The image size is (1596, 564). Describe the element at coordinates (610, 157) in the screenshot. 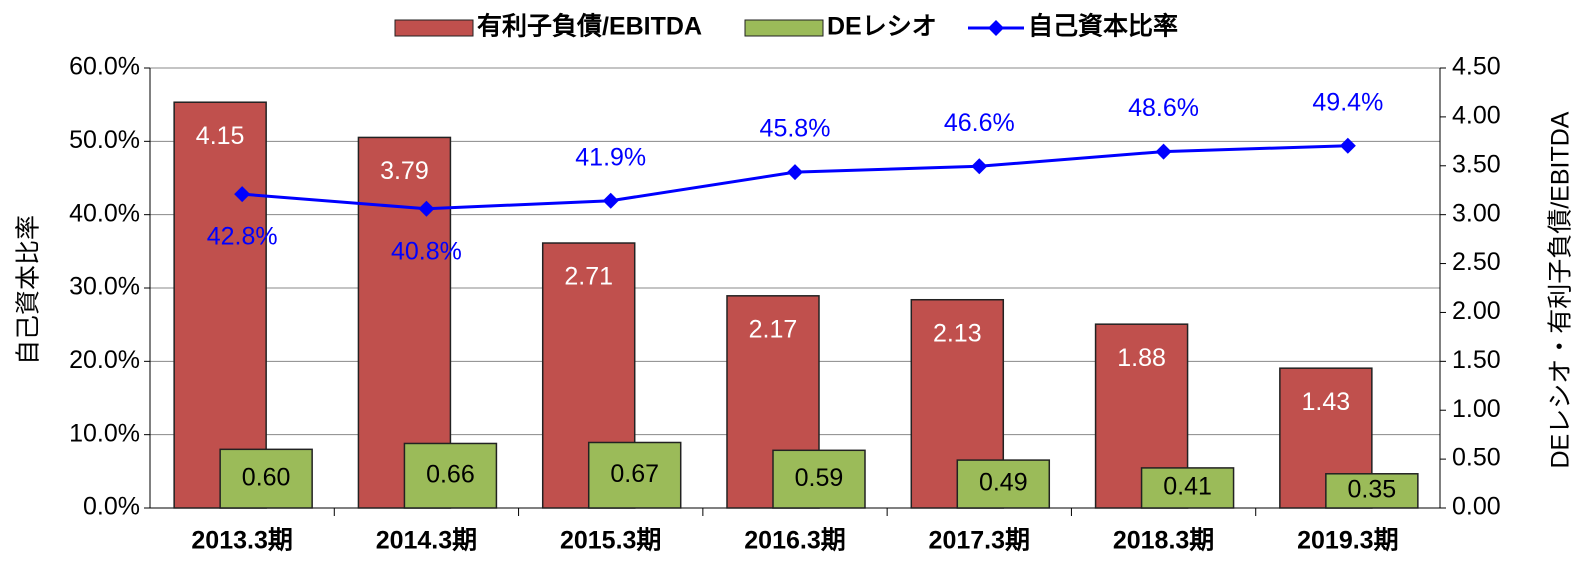

I see `data-label: 41.9%` at that location.